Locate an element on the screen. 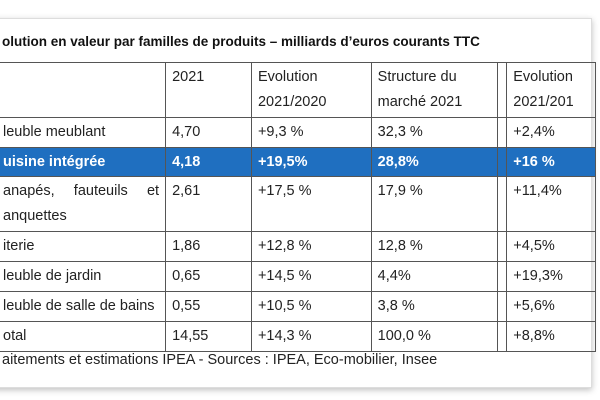  table-cell: +4,5% is located at coordinates (551, 246).